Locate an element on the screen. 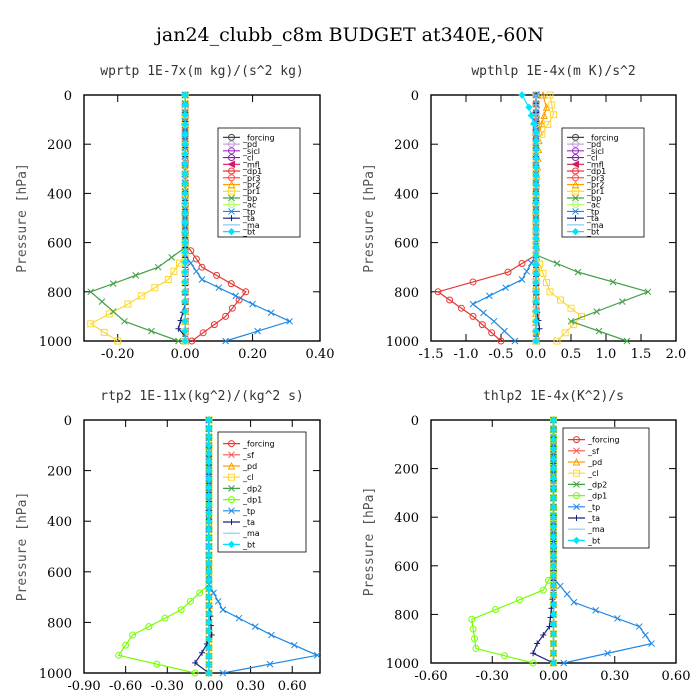  x-tick-label: -0.30 is located at coordinates (167, 686).